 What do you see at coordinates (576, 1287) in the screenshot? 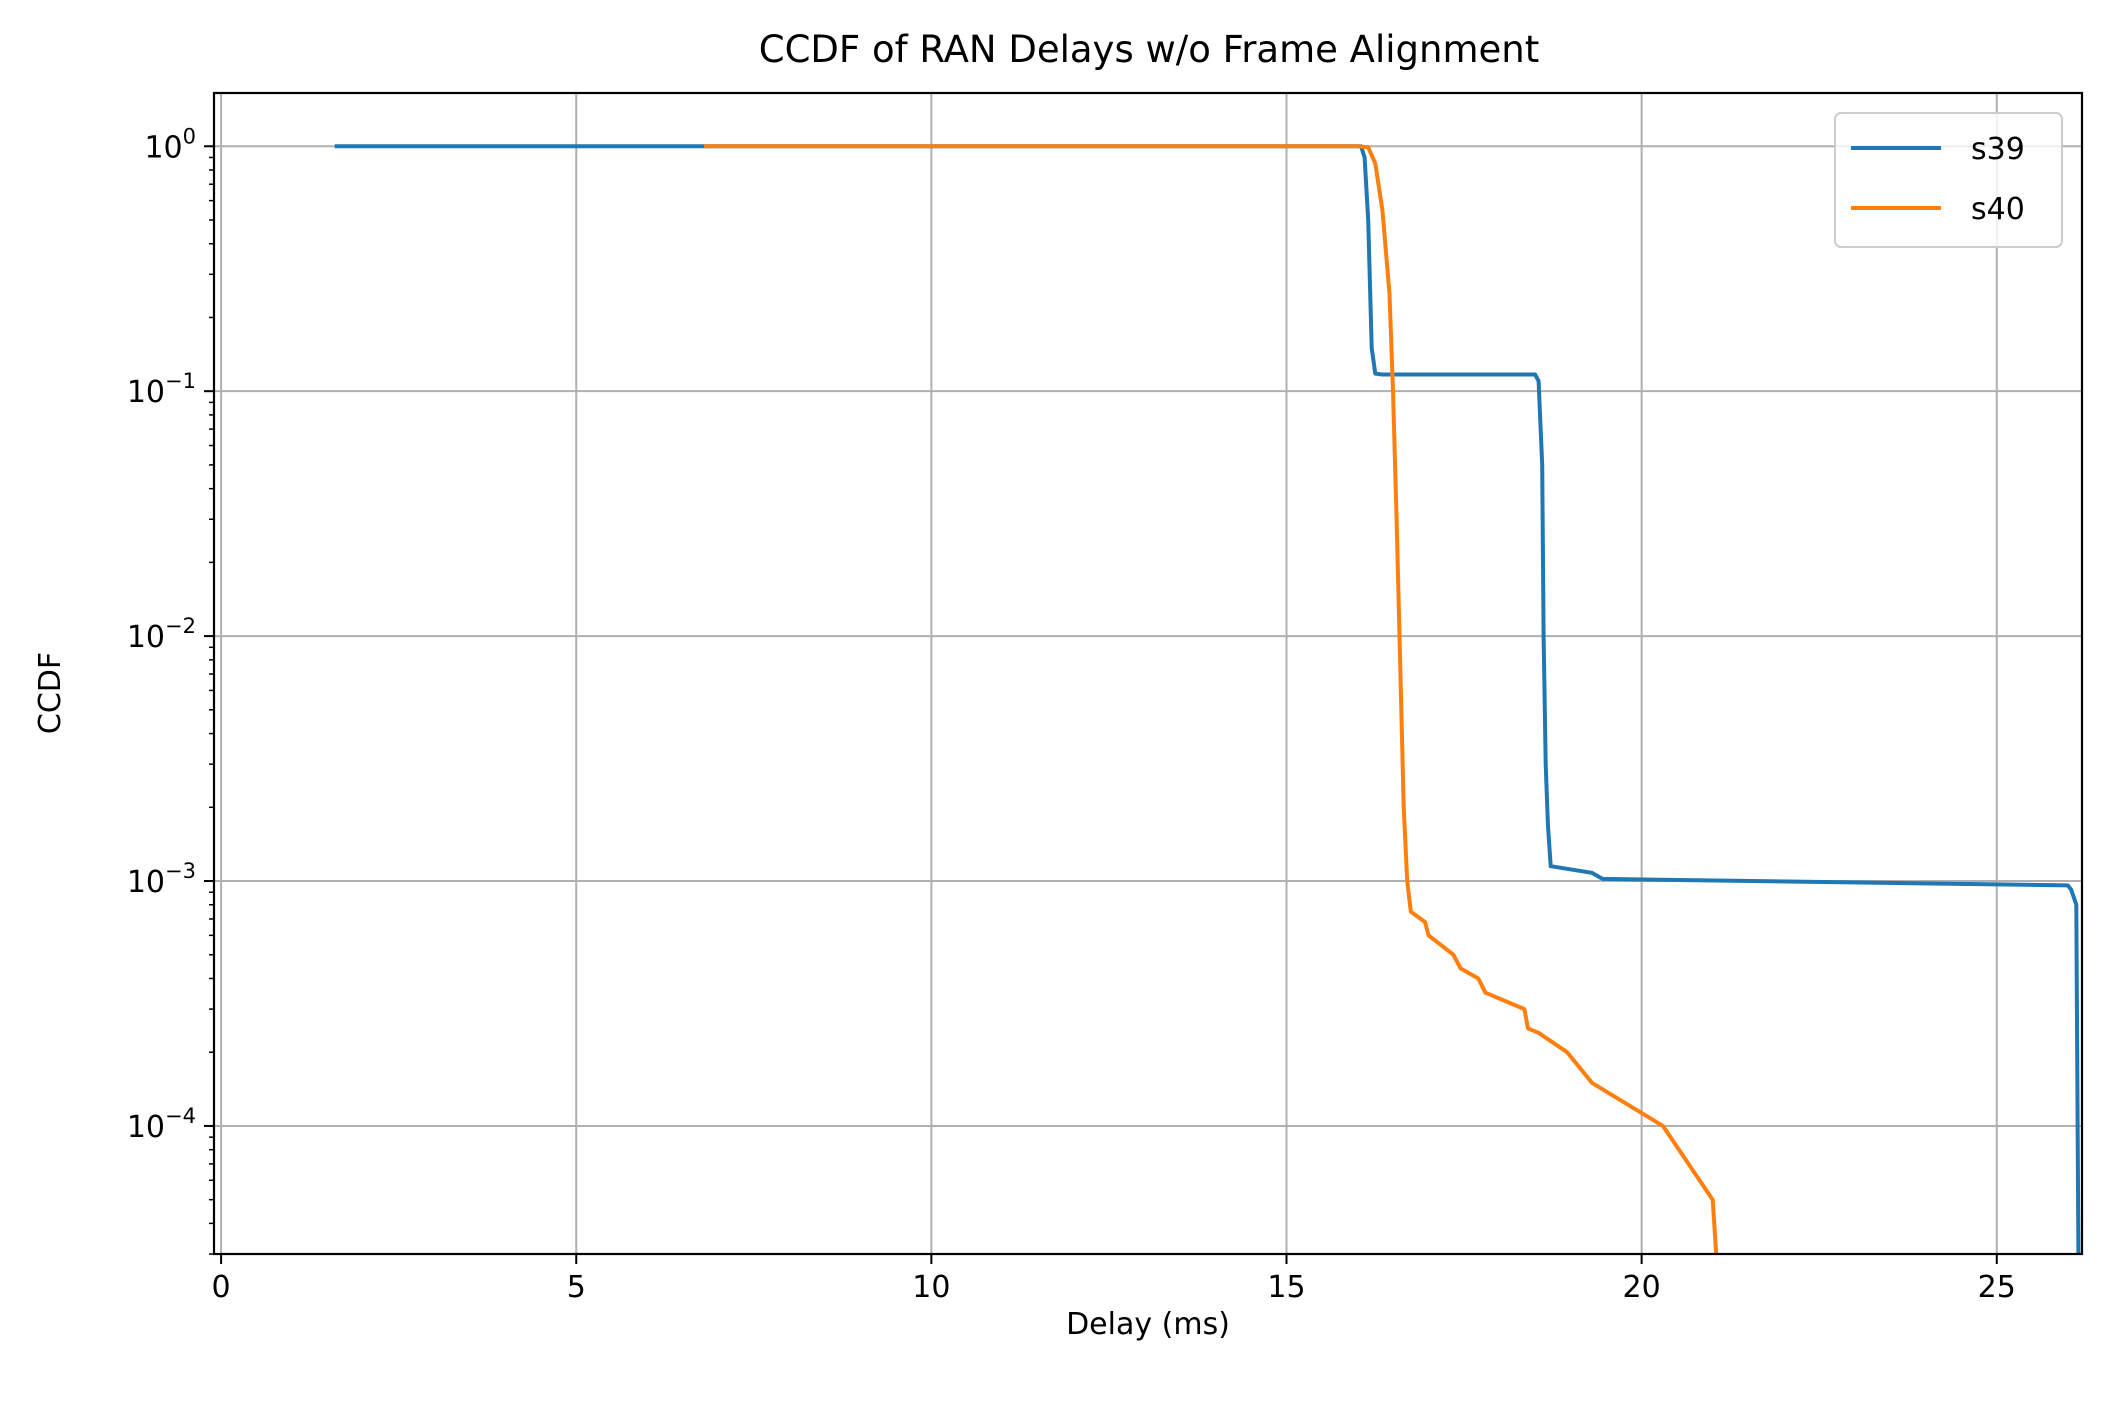
I see `x-tick-label: 5` at bounding box center [576, 1287].